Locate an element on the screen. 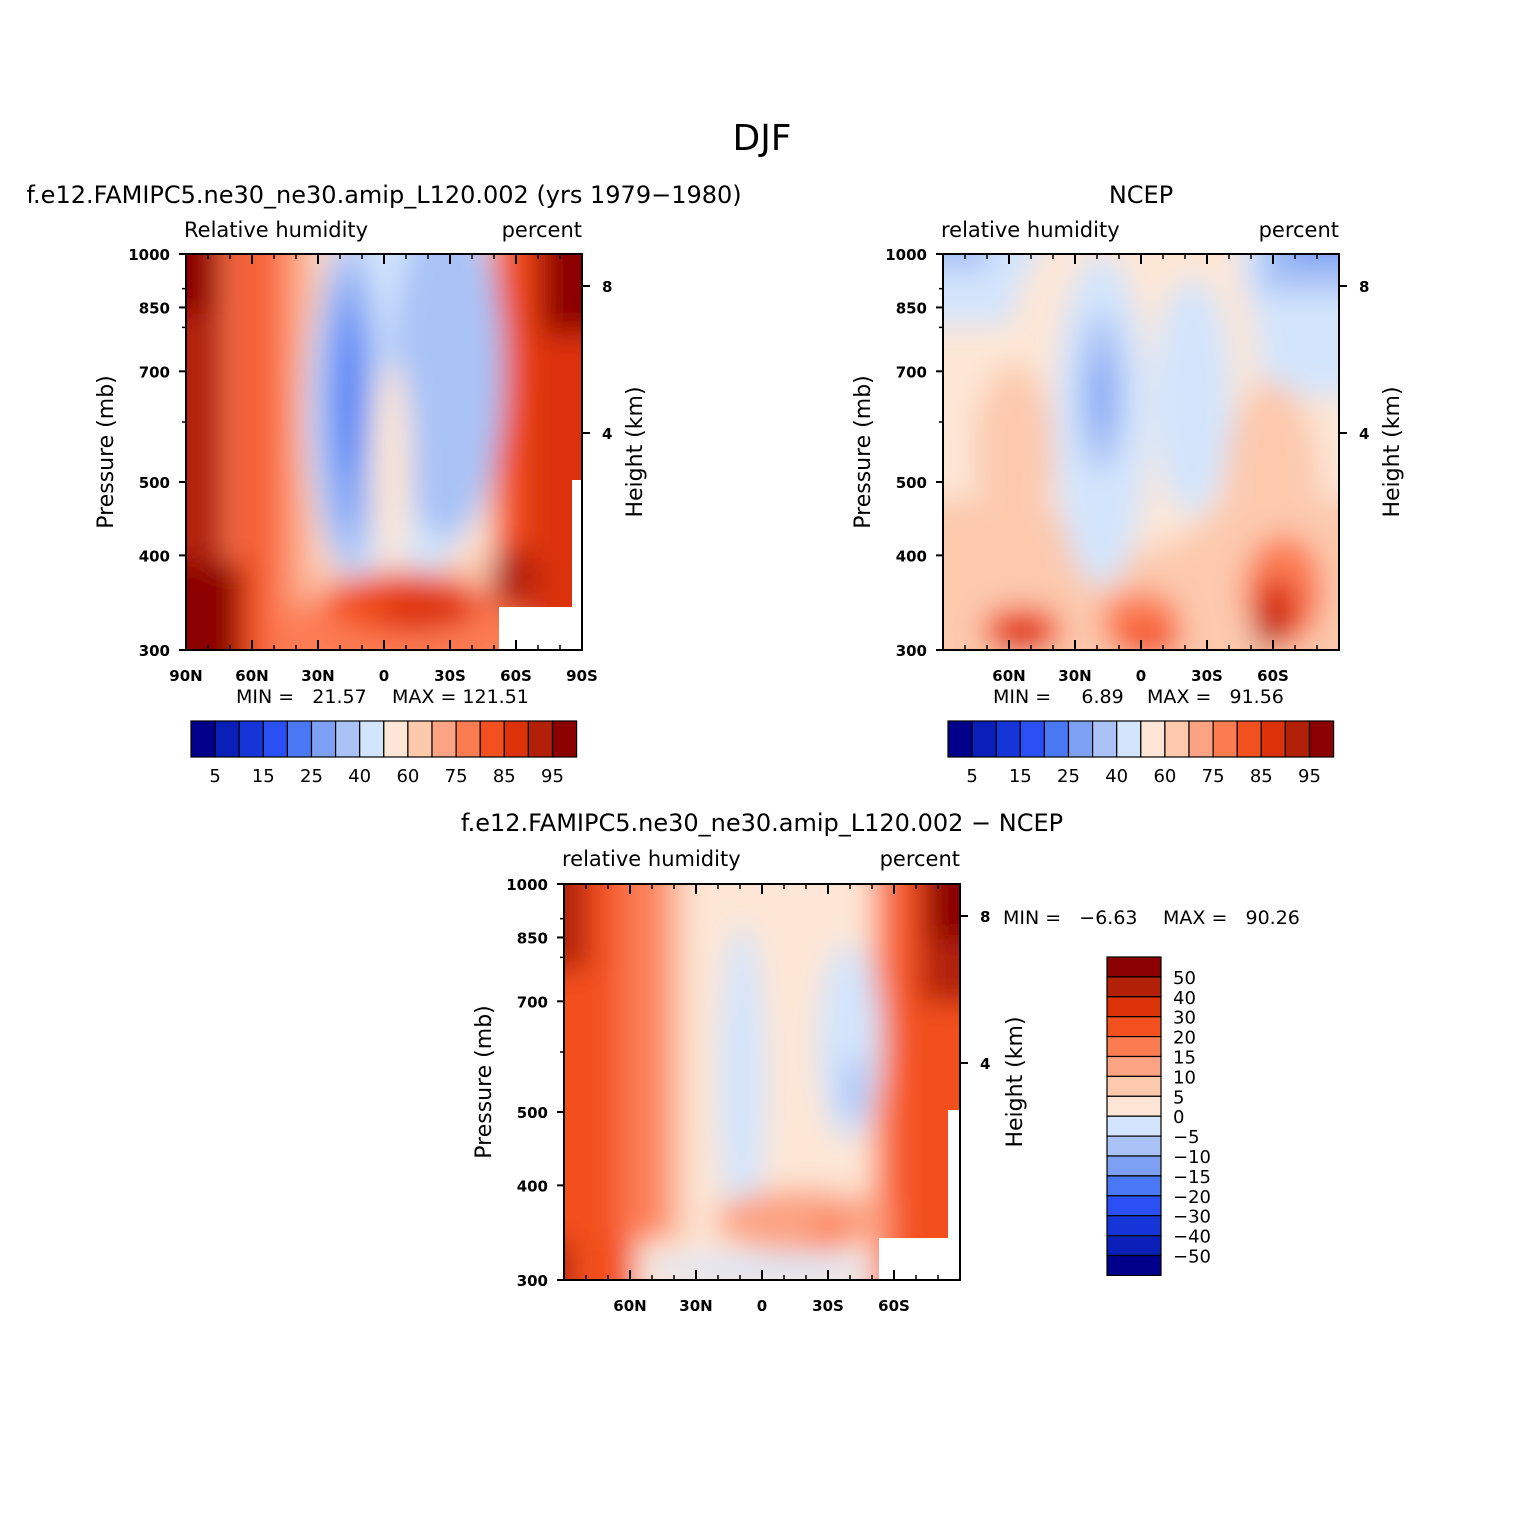  panel-difference-ylabel: Pressure (mb) is located at coordinates (484, 1082).